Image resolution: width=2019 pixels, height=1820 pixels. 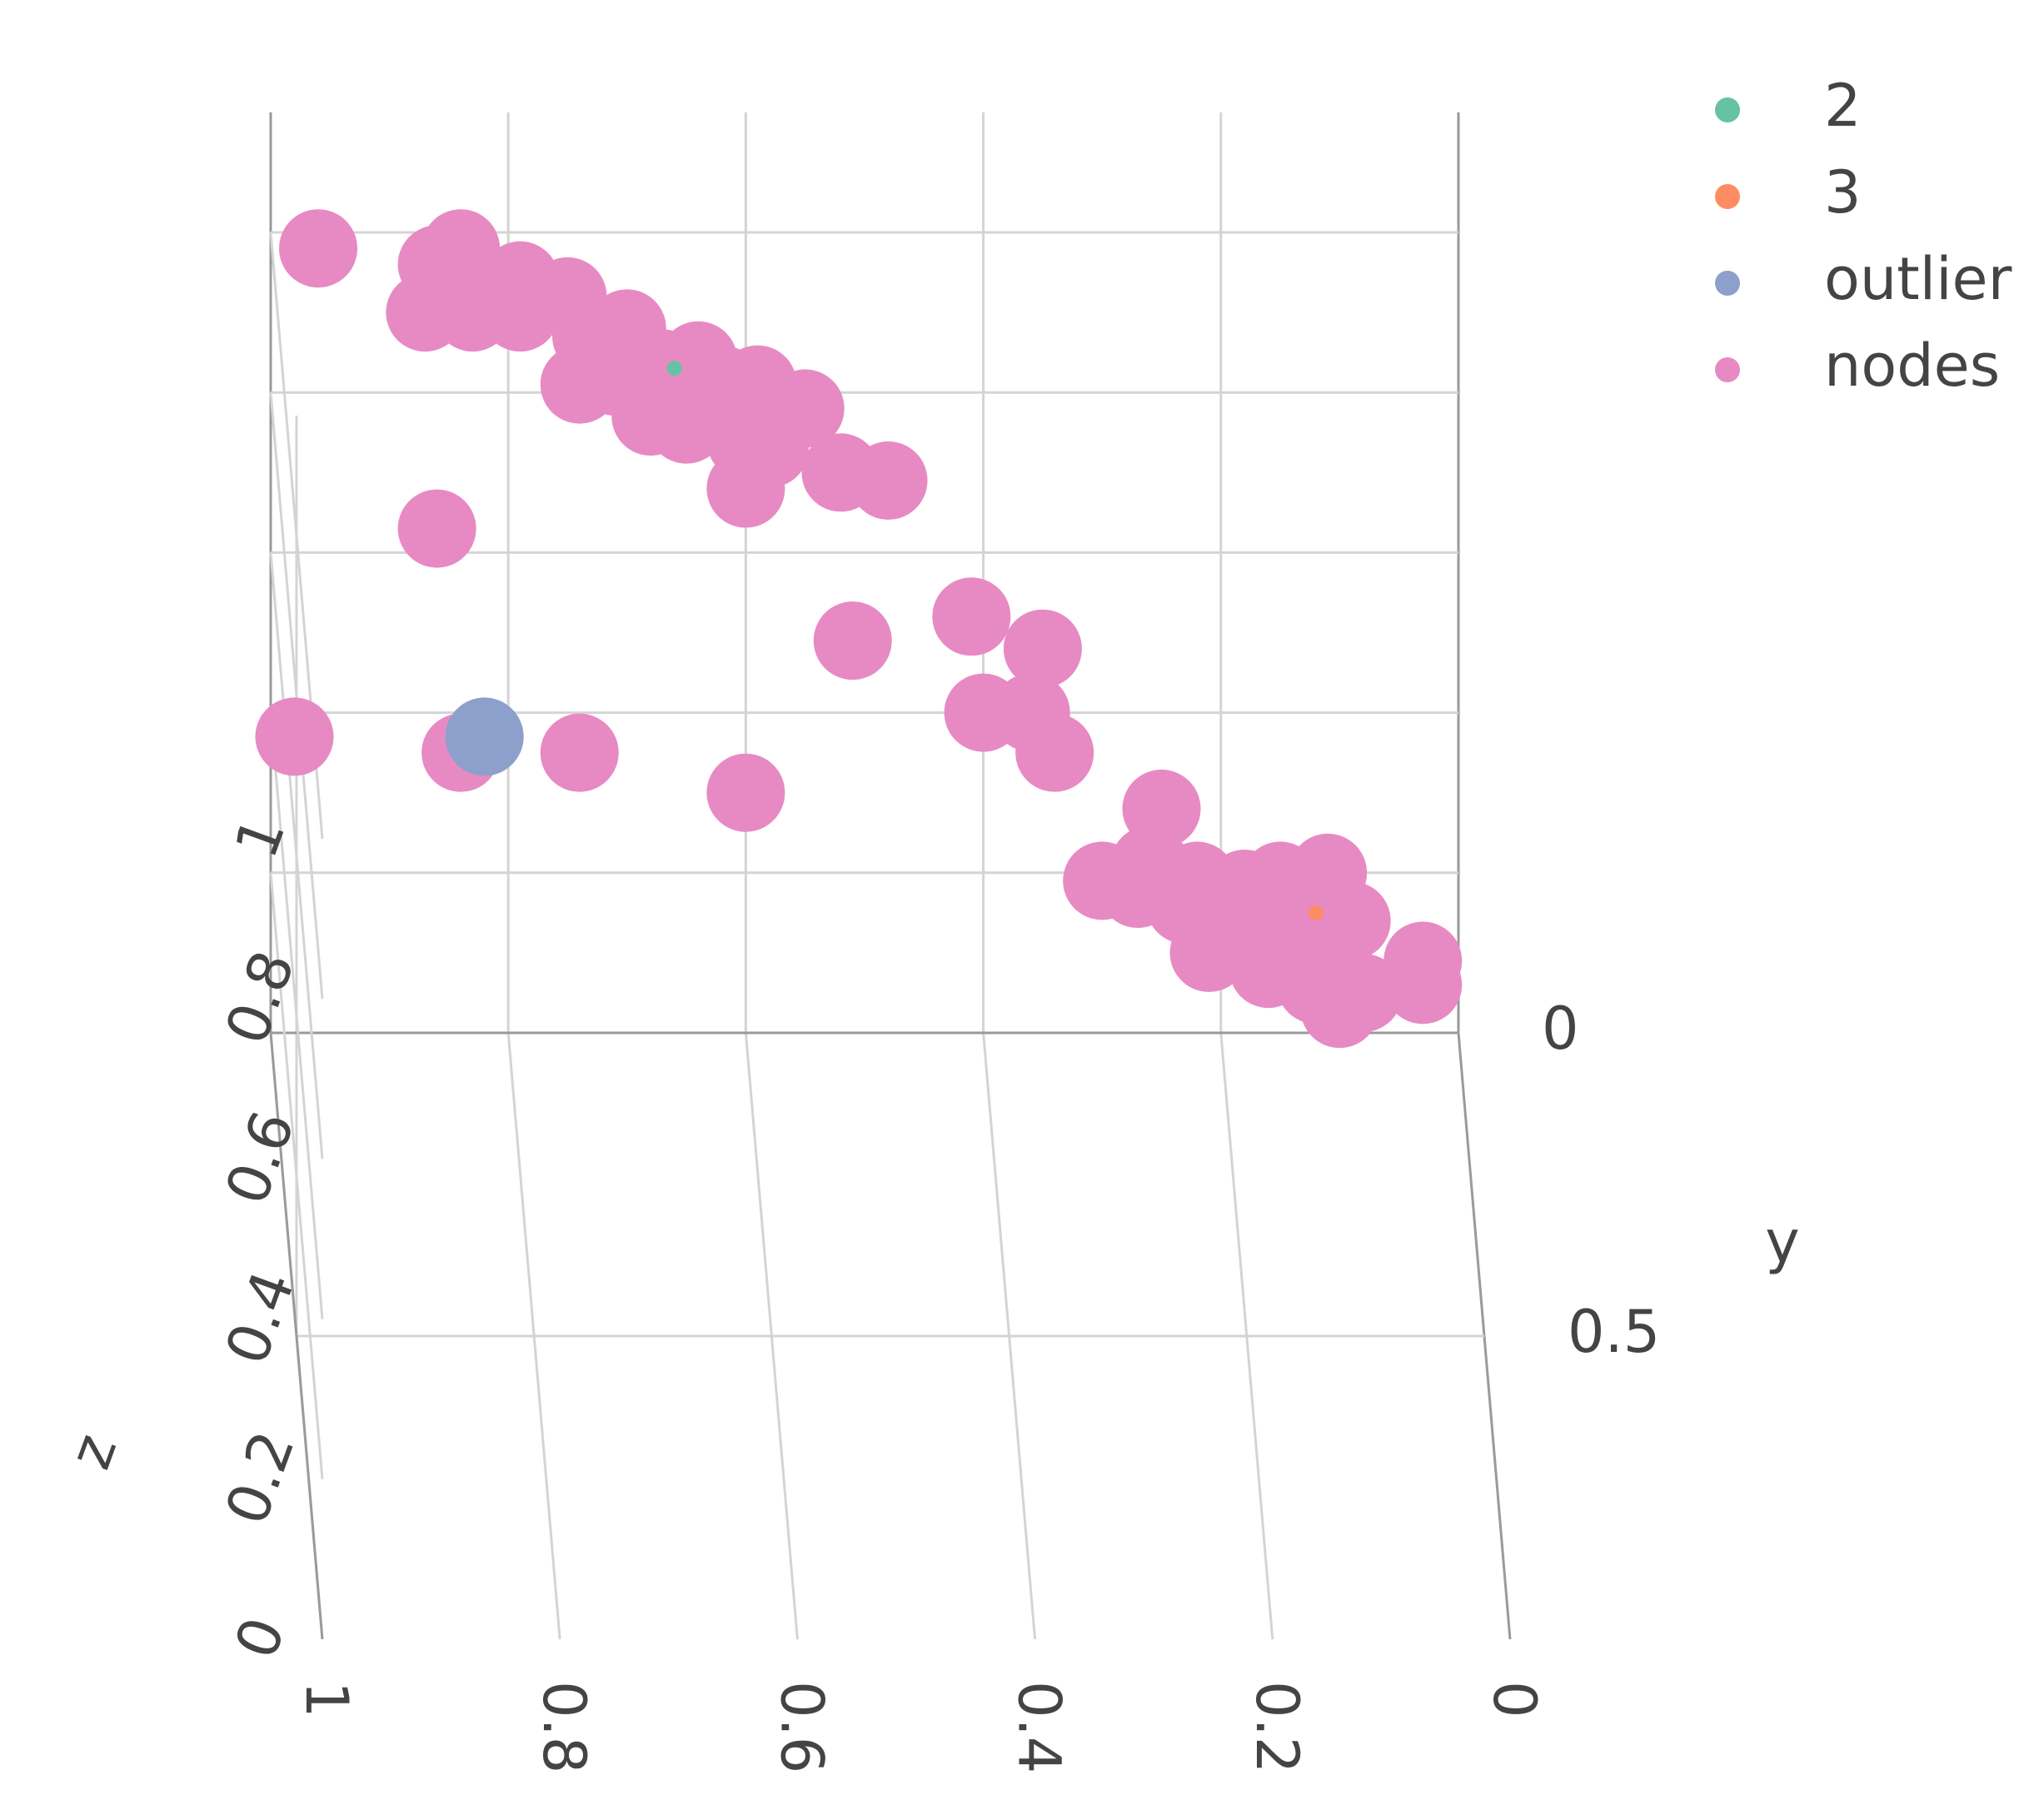 I want to click on z-tick-label: 0, so click(x=260, y=1637).